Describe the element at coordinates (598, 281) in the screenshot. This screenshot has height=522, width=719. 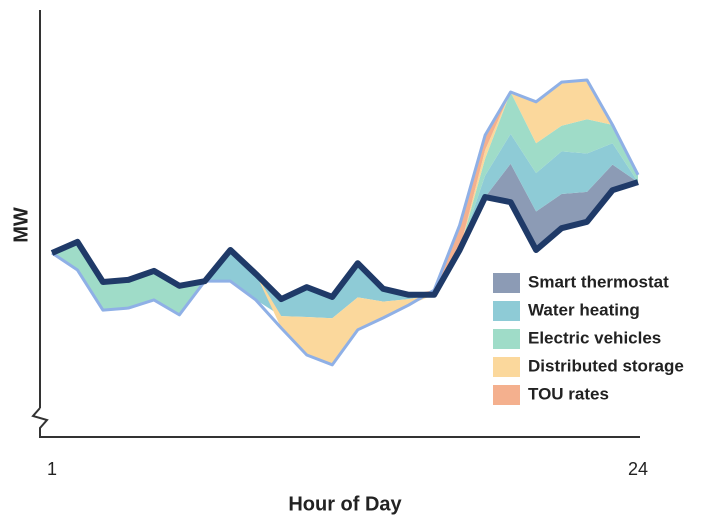
I see `legend-label: Smart thermostat` at that location.